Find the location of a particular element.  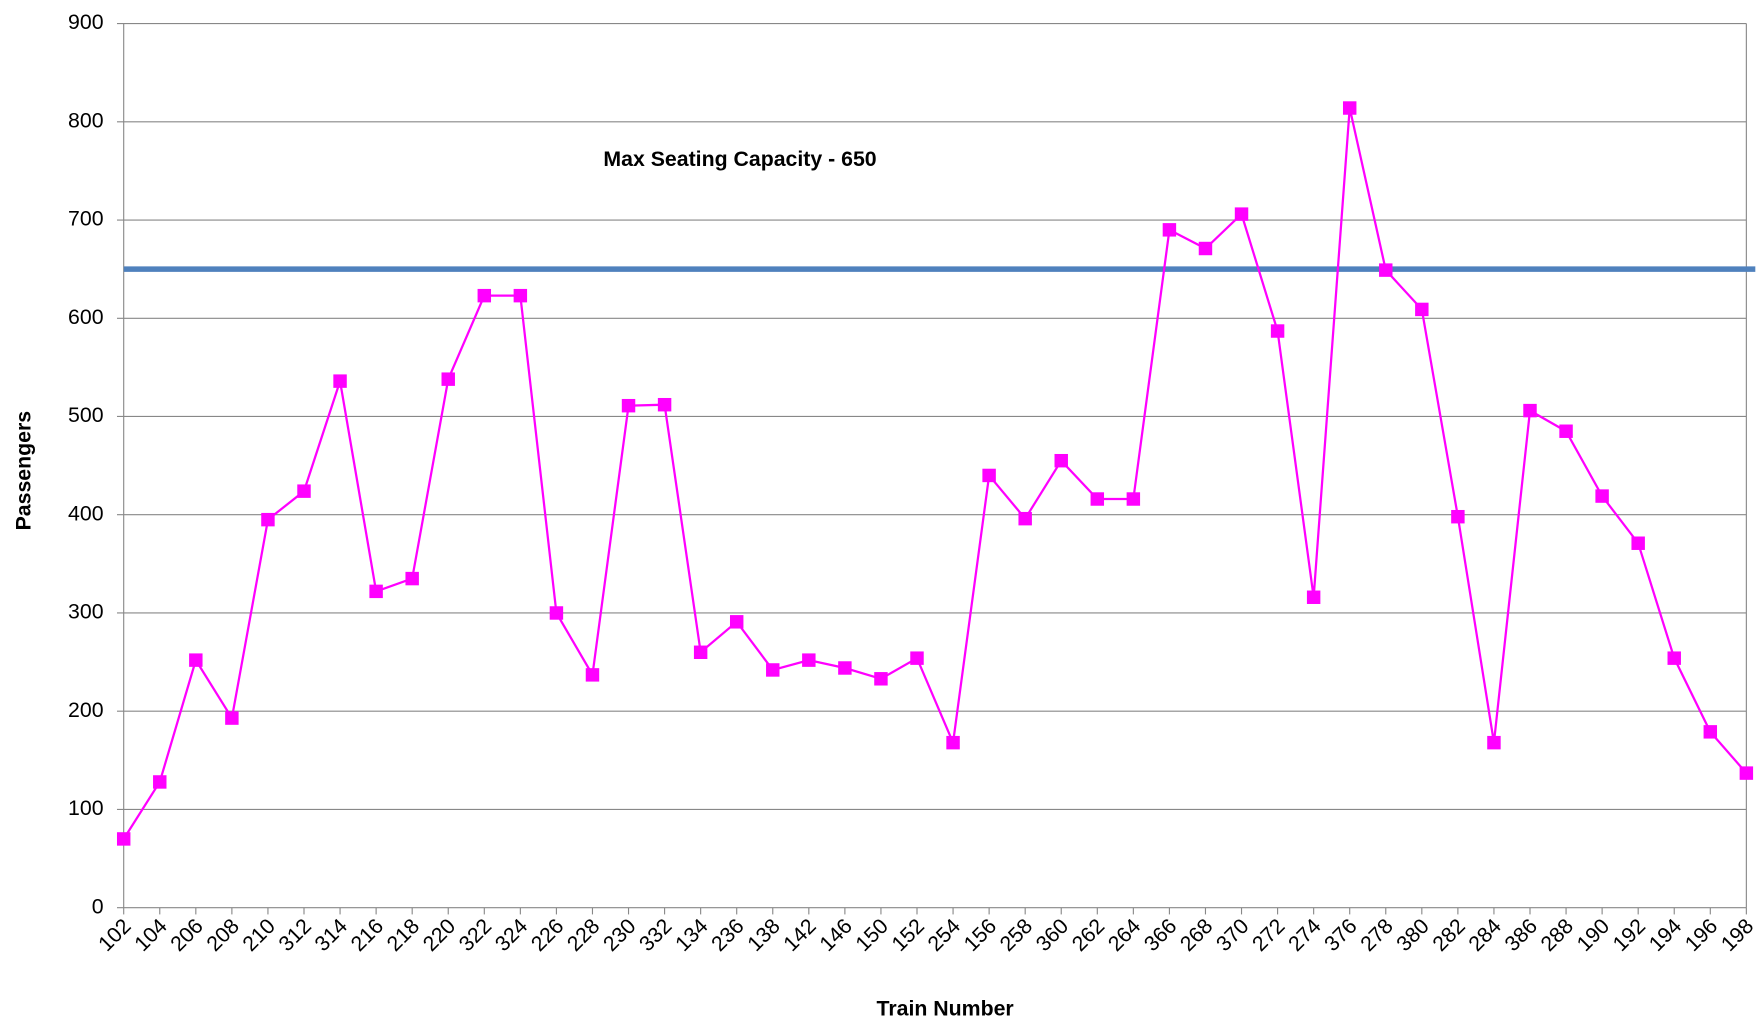

x-tick-label: 192 is located at coordinates (1629, 935).